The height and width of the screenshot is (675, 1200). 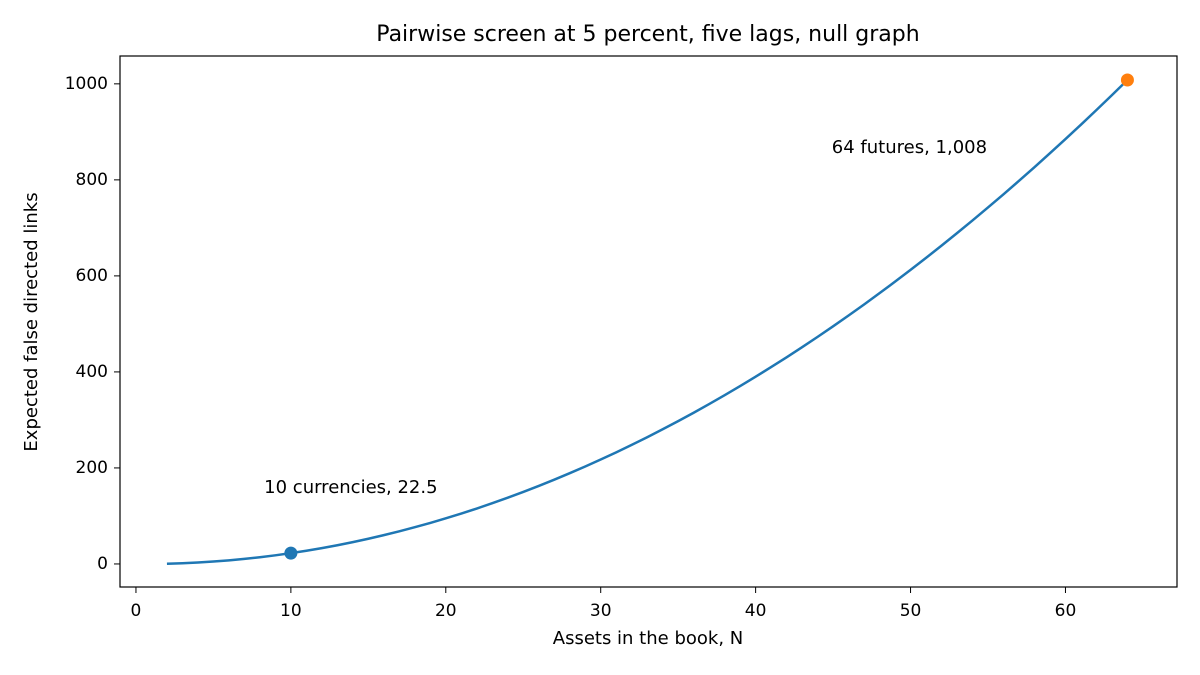 What do you see at coordinates (909, 147) in the screenshot?
I see `annotation: 64 futures, 1,008` at bounding box center [909, 147].